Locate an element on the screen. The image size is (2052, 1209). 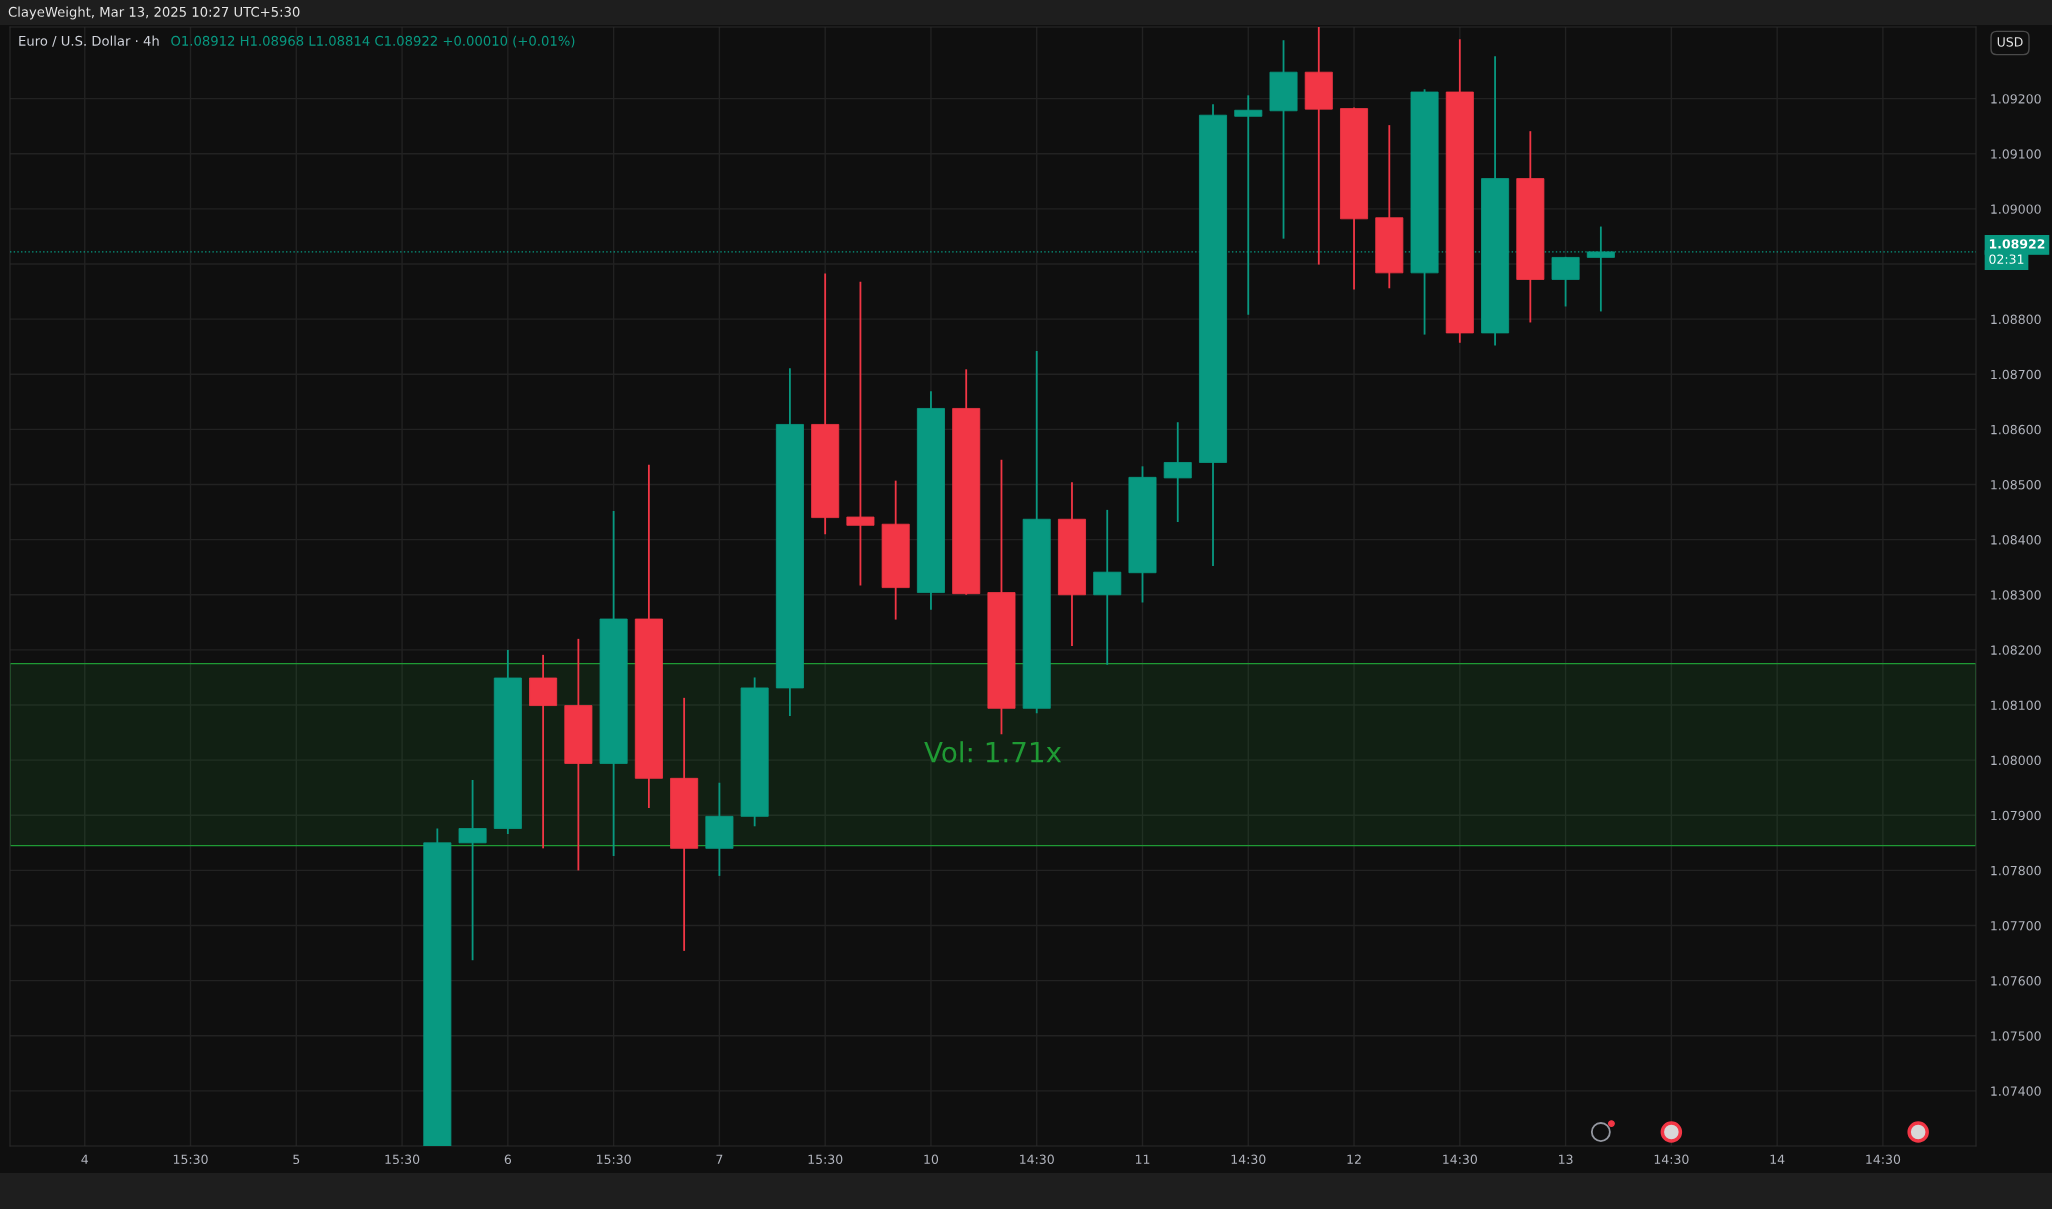
text: USD is located at coordinates (2010, 42).